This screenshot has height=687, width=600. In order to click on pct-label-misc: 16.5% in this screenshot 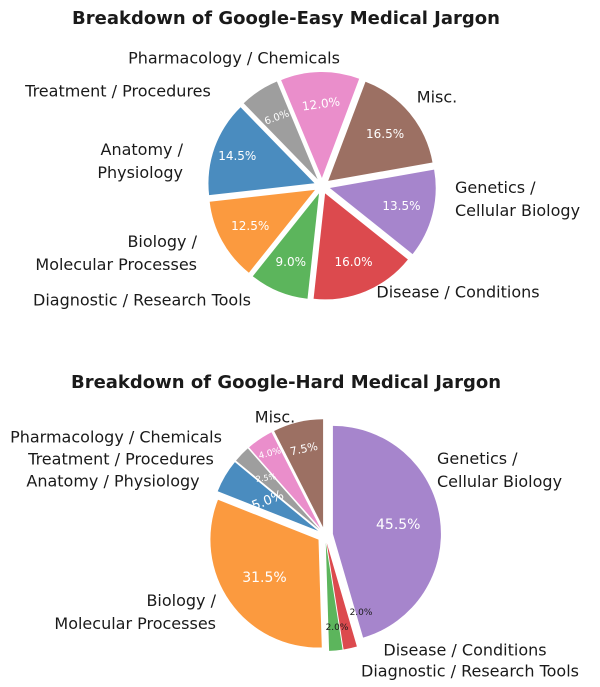, I will do `click(385, 133)`.